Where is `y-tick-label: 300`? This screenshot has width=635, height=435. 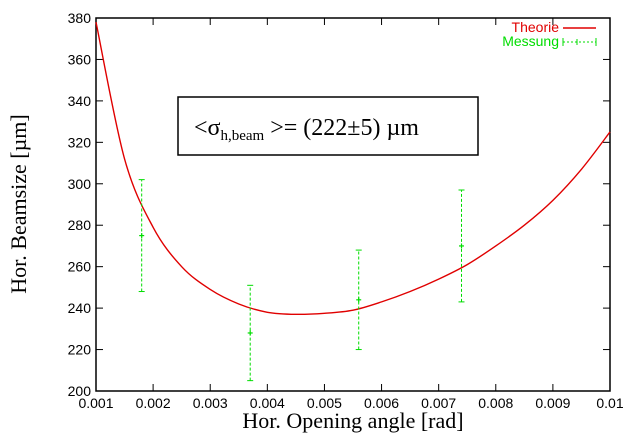 y-tick-label: 300 is located at coordinates (80, 184).